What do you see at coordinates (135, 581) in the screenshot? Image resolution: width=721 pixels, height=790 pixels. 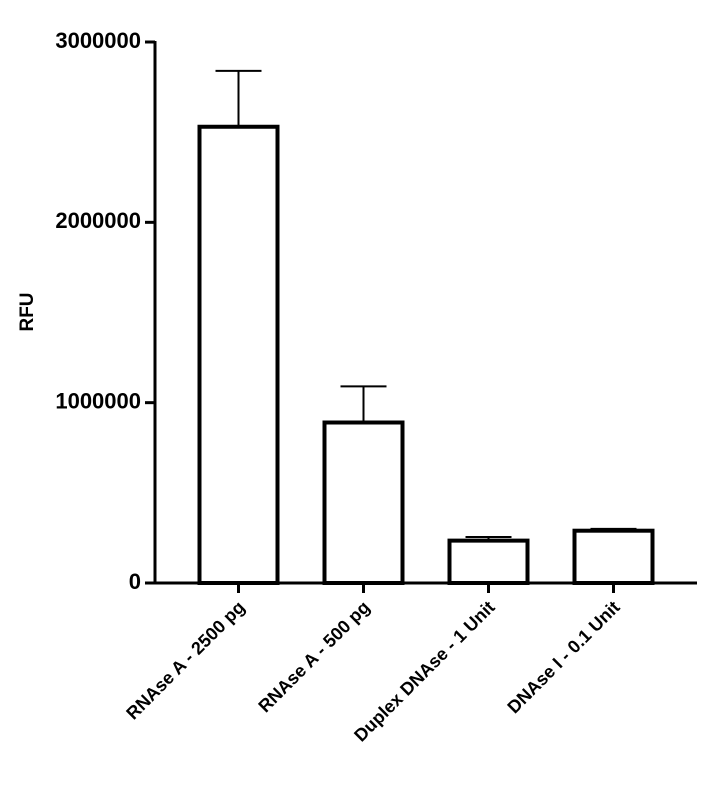 I see `y-tick-label: 0` at bounding box center [135, 581].